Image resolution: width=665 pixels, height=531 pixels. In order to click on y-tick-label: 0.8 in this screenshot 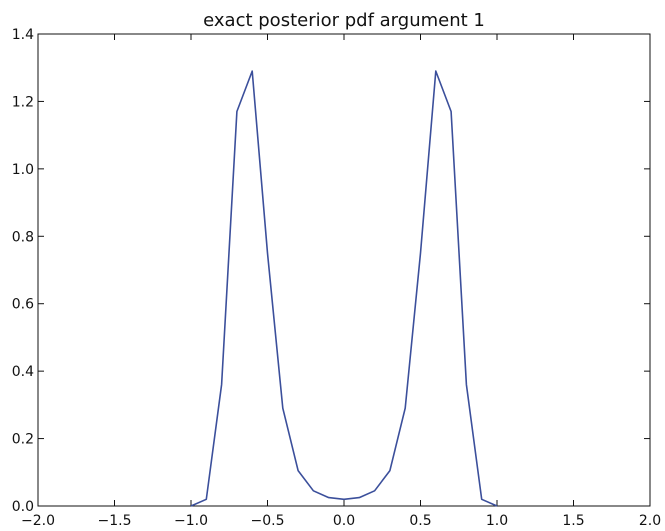, I will do `click(23, 237)`.